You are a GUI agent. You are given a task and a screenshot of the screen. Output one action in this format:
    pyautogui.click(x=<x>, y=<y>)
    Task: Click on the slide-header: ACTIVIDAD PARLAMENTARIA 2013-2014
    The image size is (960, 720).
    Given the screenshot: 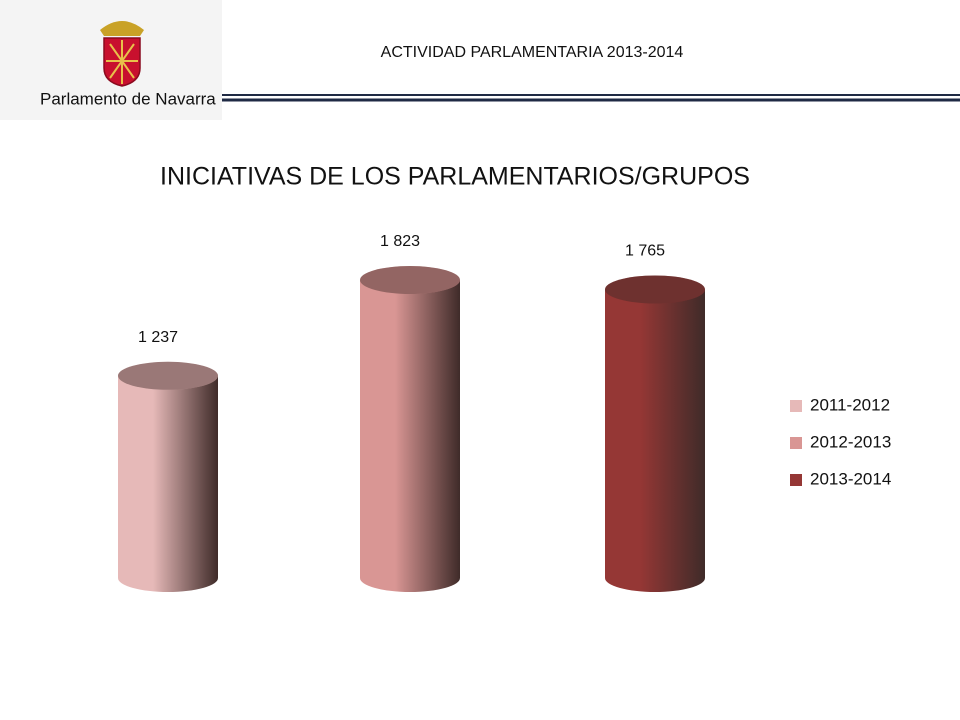 What is the action you would take?
    pyautogui.click(x=532, y=52)
    